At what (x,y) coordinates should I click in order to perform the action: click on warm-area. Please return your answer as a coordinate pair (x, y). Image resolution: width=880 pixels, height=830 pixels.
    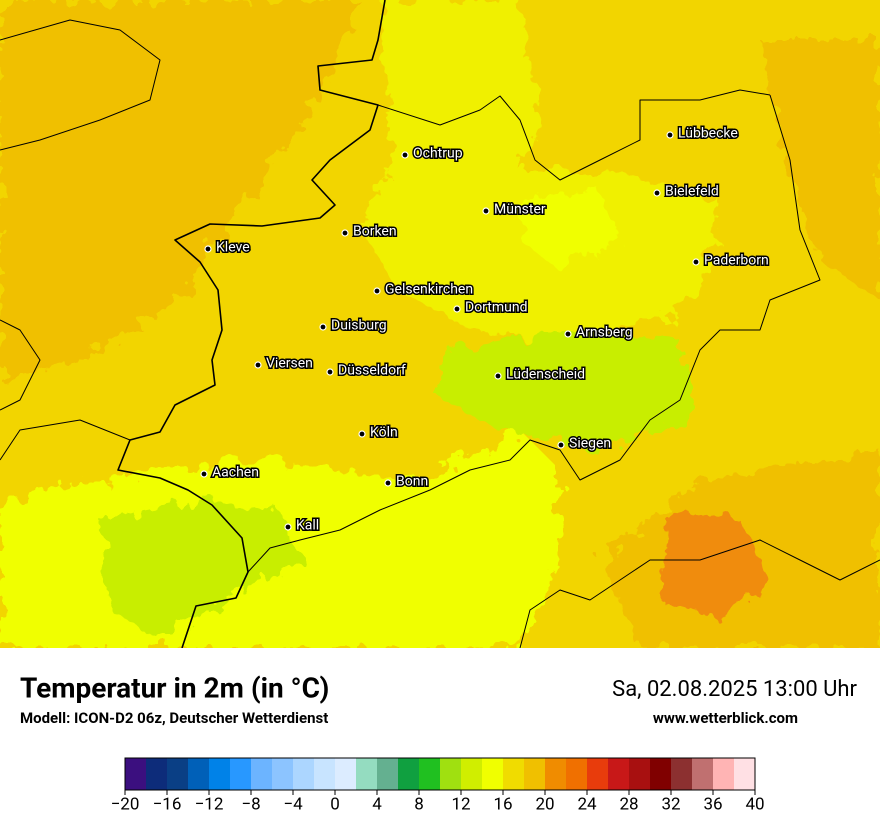
    Looking at the image, I should click on (820, 170).